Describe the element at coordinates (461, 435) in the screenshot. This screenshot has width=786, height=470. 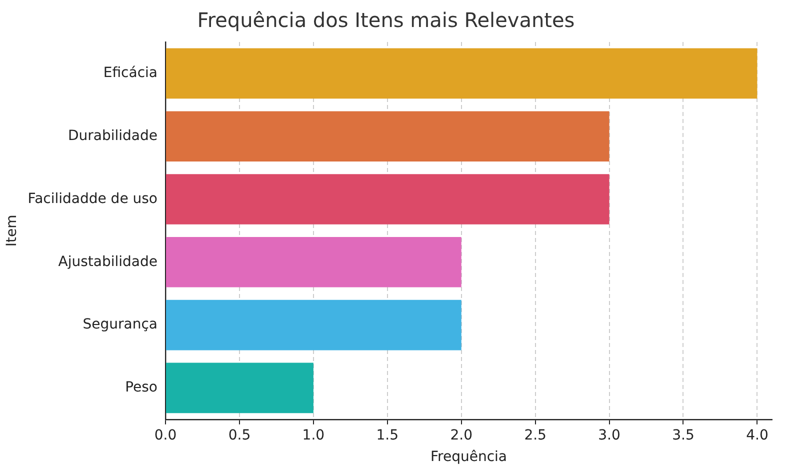
I see `x-tick-label: 2.0` at that location.